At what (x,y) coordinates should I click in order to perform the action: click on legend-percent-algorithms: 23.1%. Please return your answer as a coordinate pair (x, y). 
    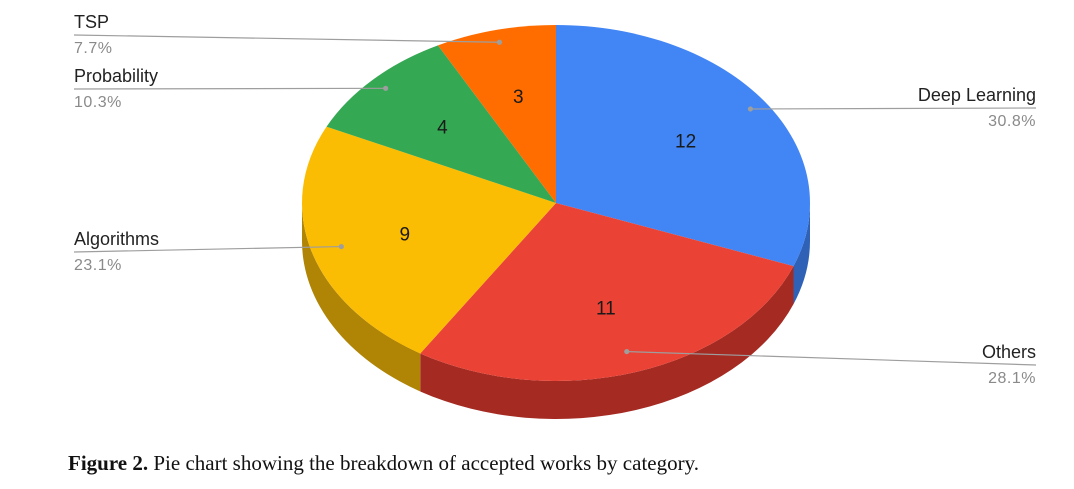
    Looking at the image, I should click on (98, 265).